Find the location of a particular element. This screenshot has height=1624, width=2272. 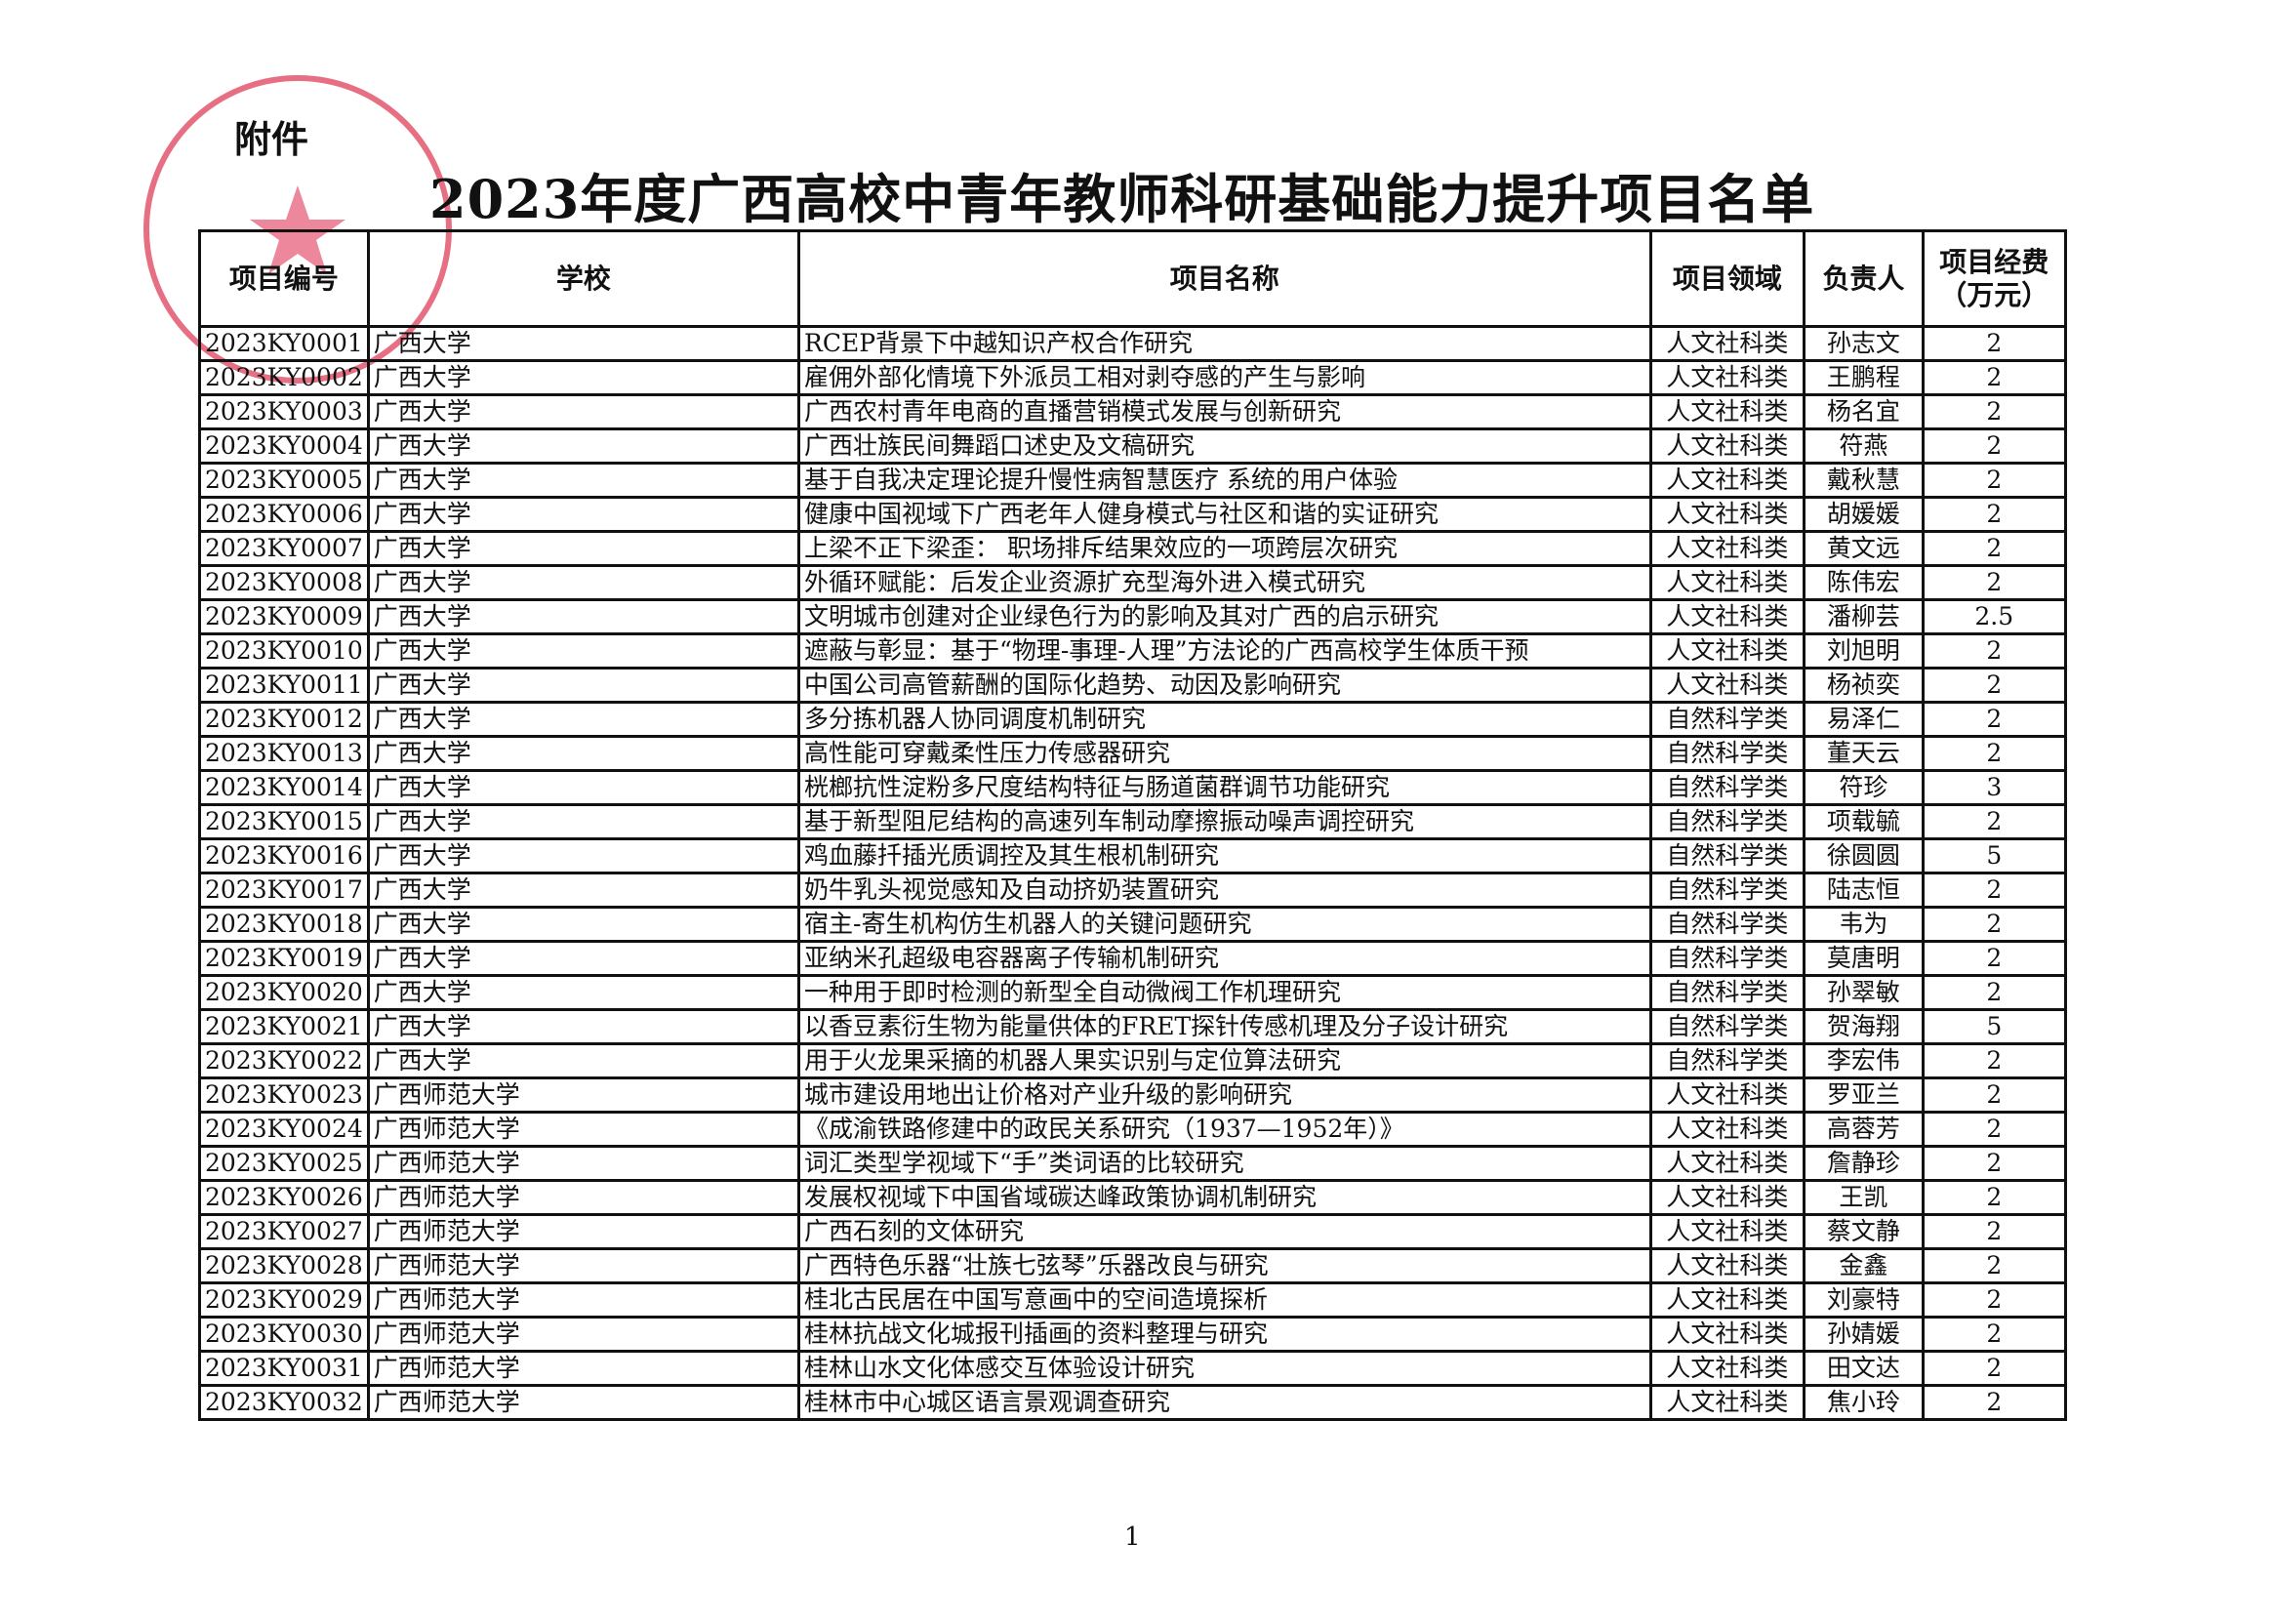

cell-leader: 易泽仁 is located at coordinates (1864, 720).